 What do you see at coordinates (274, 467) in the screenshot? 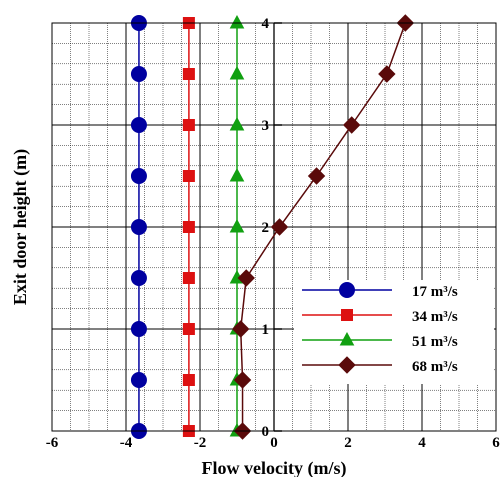
I see `x-axis-title: Flow velocity (m/s)` at bounding box center [274, 467].